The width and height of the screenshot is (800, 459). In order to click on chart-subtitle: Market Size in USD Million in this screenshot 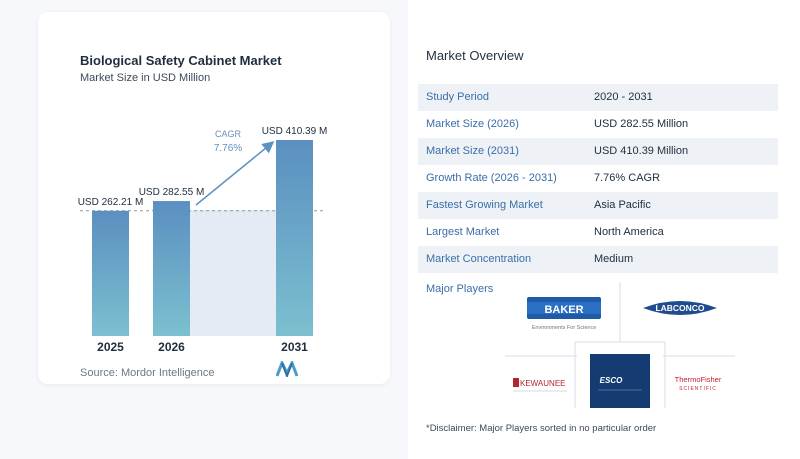, I will do `click(145, 78)`.